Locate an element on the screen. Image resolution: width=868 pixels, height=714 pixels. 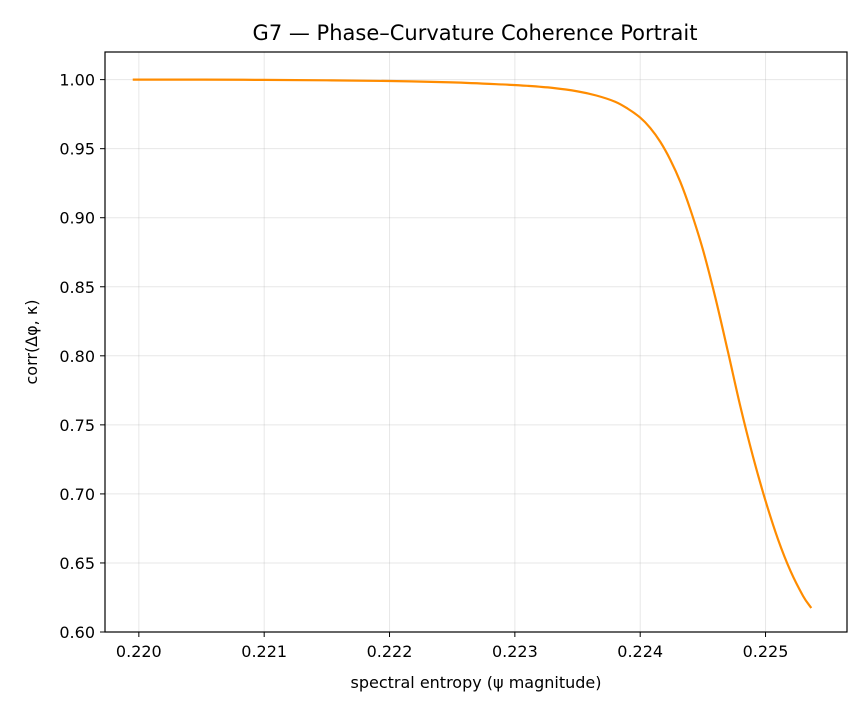
x-axis-label: spectral entropy (ψ magnitude) is located at coordinates (476, 682).